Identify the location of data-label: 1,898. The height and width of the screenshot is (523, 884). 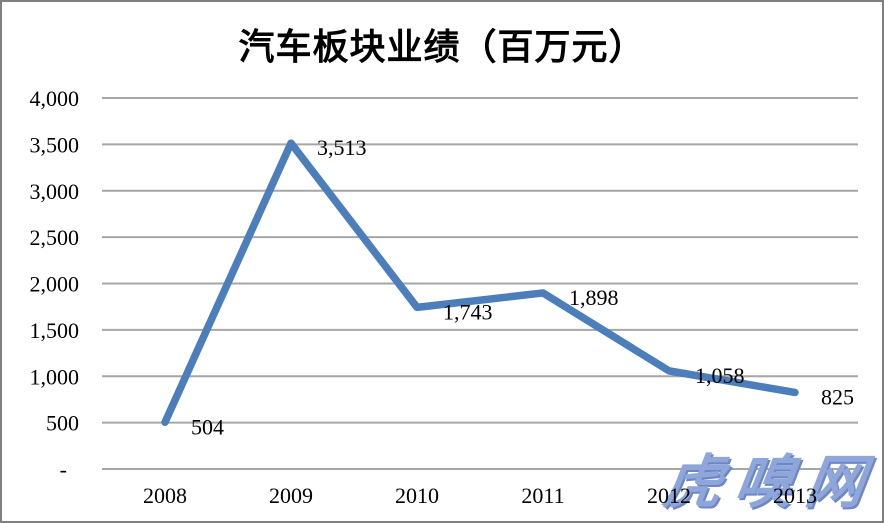
(594, 297).